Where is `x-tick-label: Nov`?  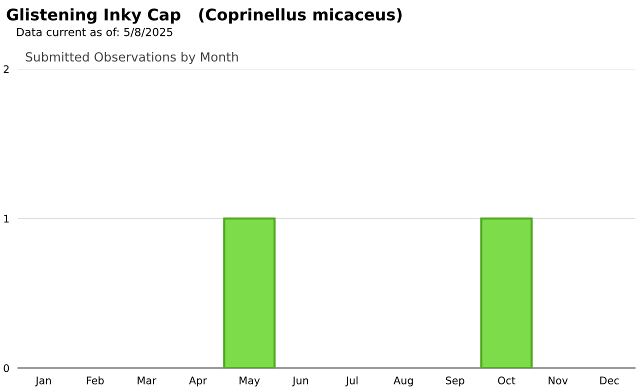 x-tick-label: Nov is located at coordinates (558, 380).